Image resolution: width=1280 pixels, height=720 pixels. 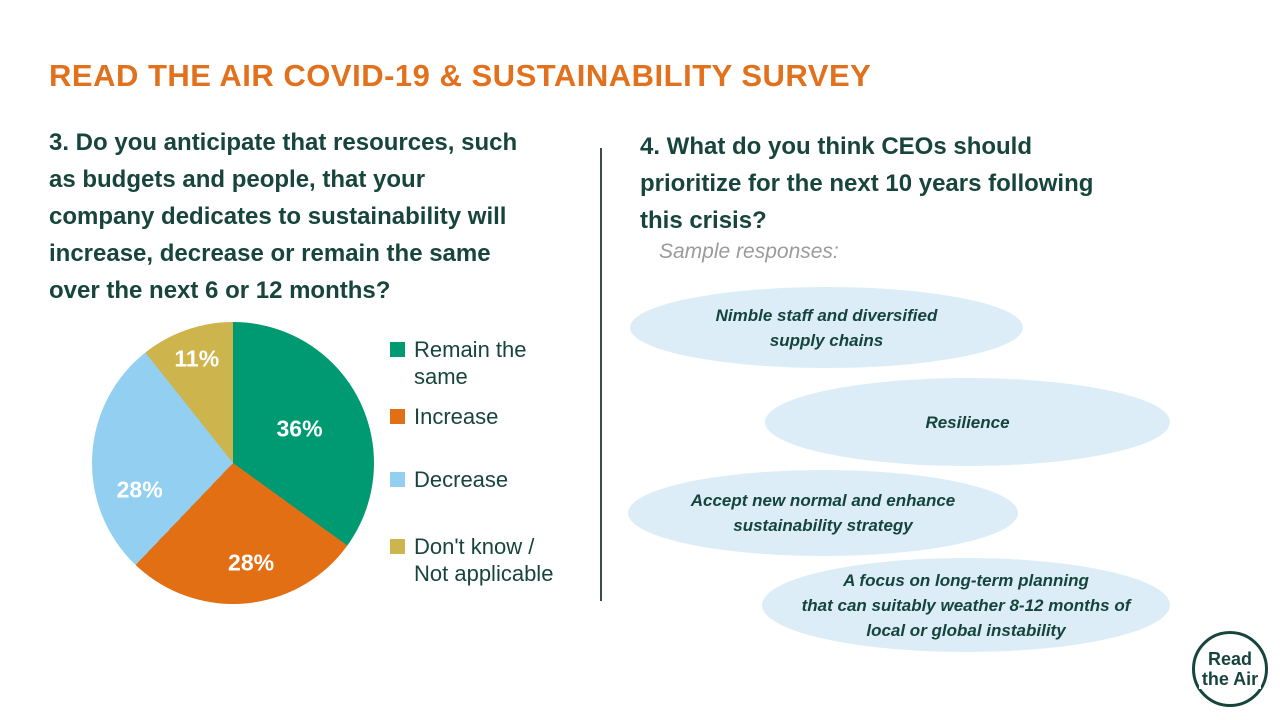 I want to click on pie-chart: 36% 28% 28% 11%, so click(x=233, y=463).